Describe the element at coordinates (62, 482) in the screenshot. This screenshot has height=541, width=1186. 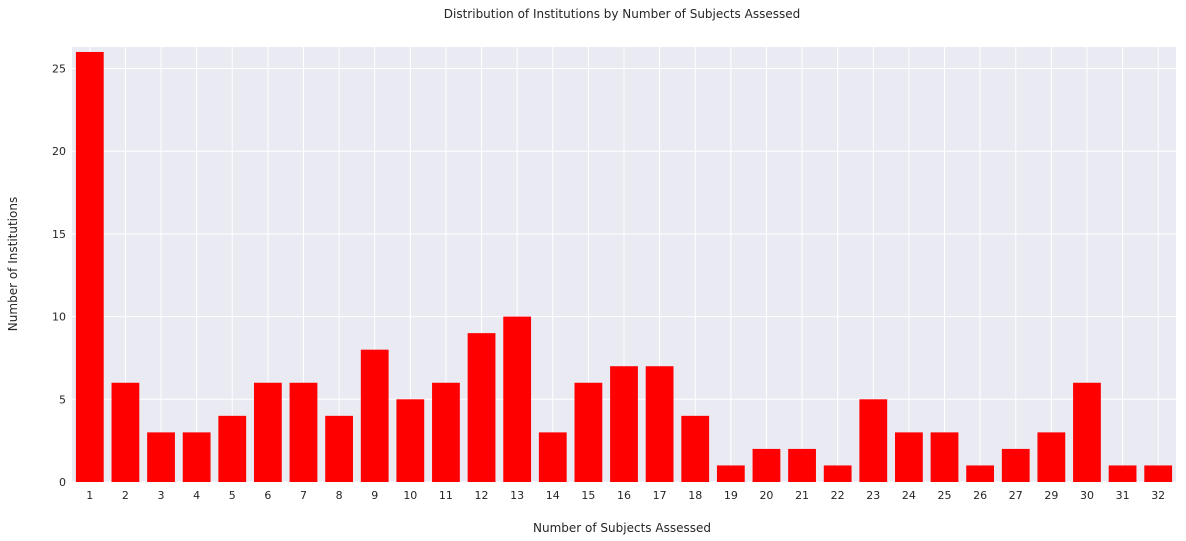
I see `y-tick-label: 0` at that location.